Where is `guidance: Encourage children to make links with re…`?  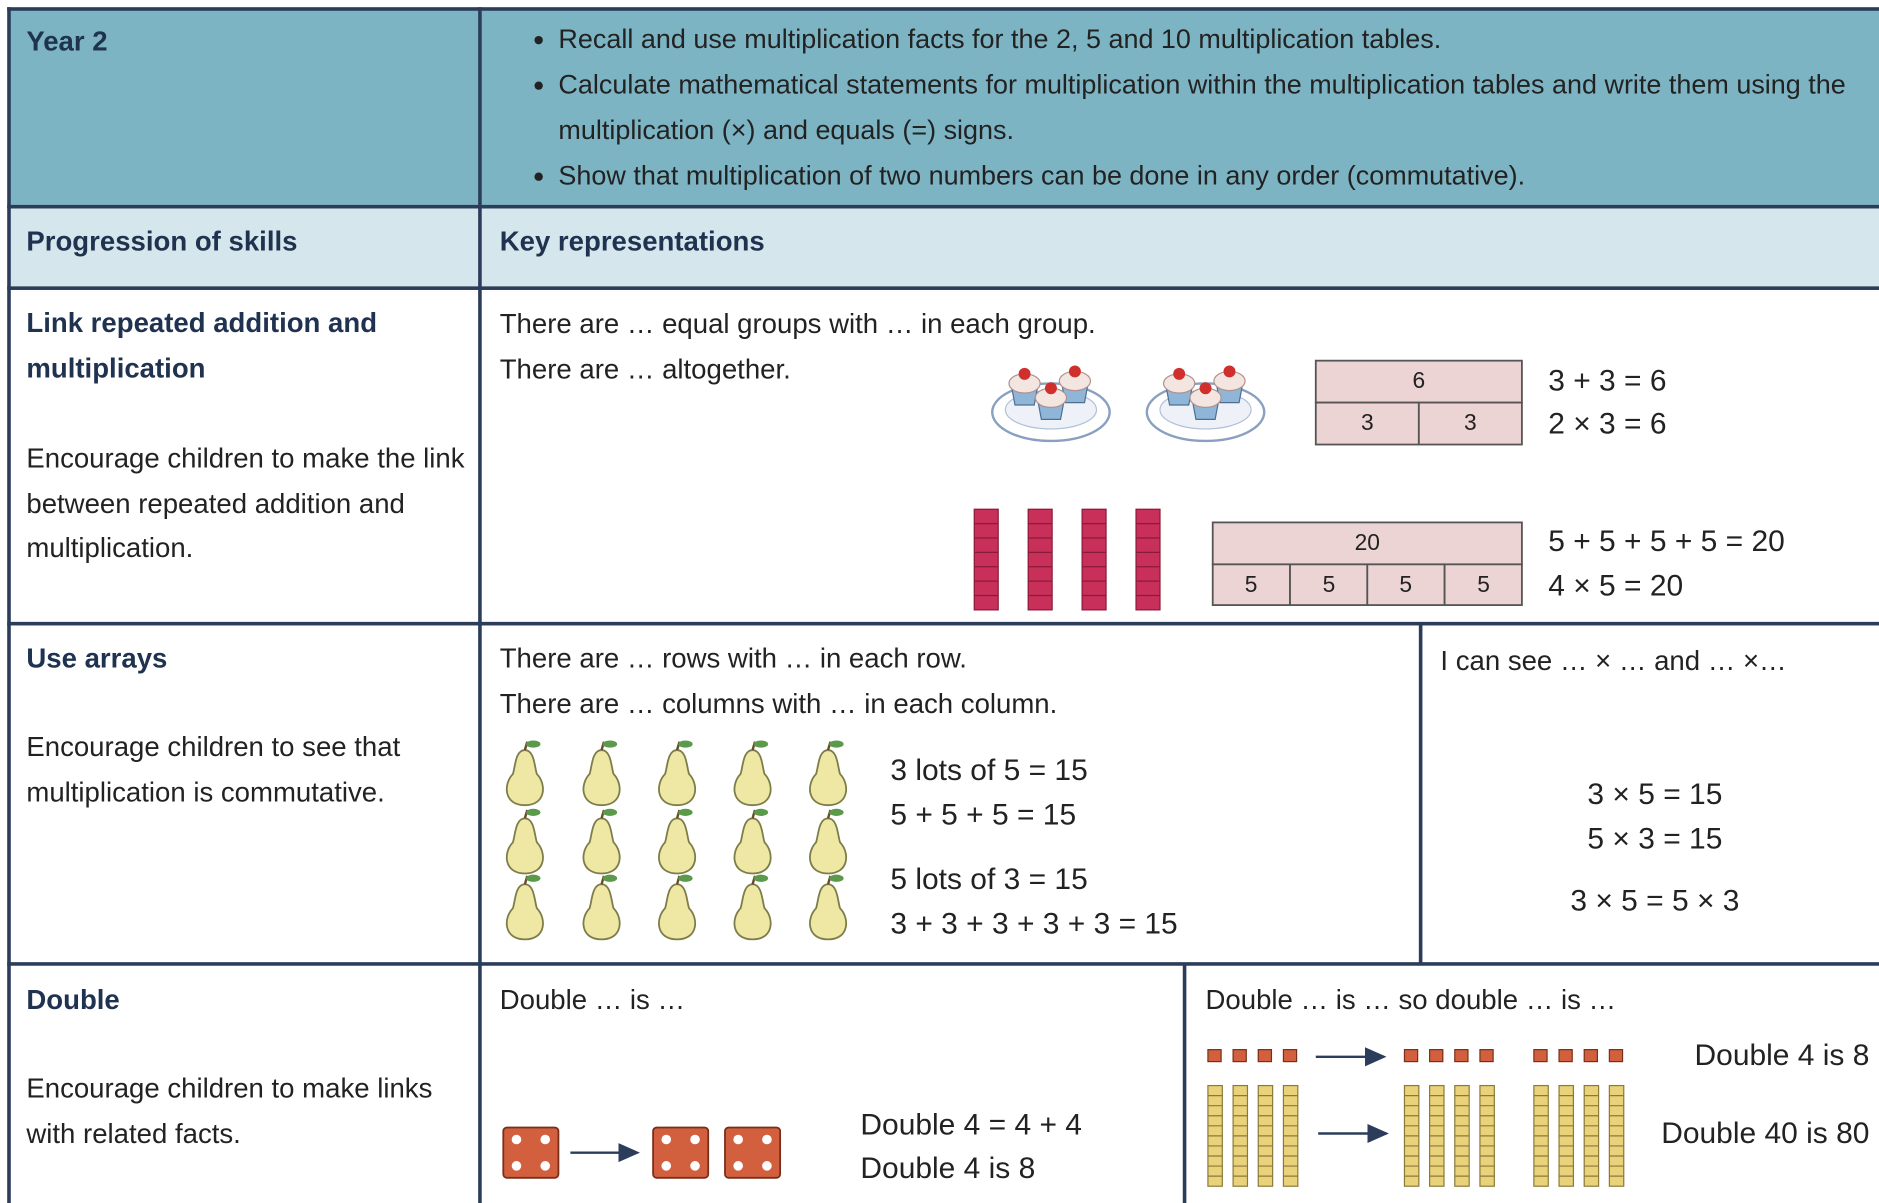 guidance: Encourage children to make links with re… is located at coordinates (229, 1110).